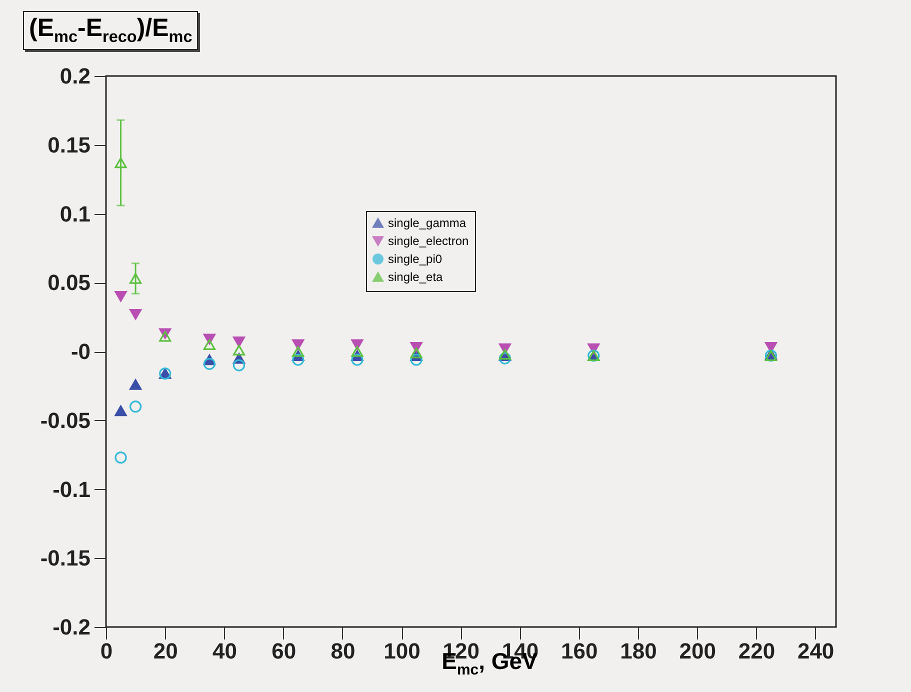 The height and width of the screenshot is (692, 911). What do you see at coordinates (110, 30) in the screenshot?
I see `y-axis-title: (E$_{mc}$-E$_{reco}$)/E$_{mc}$` at bounding box center [110, 30].